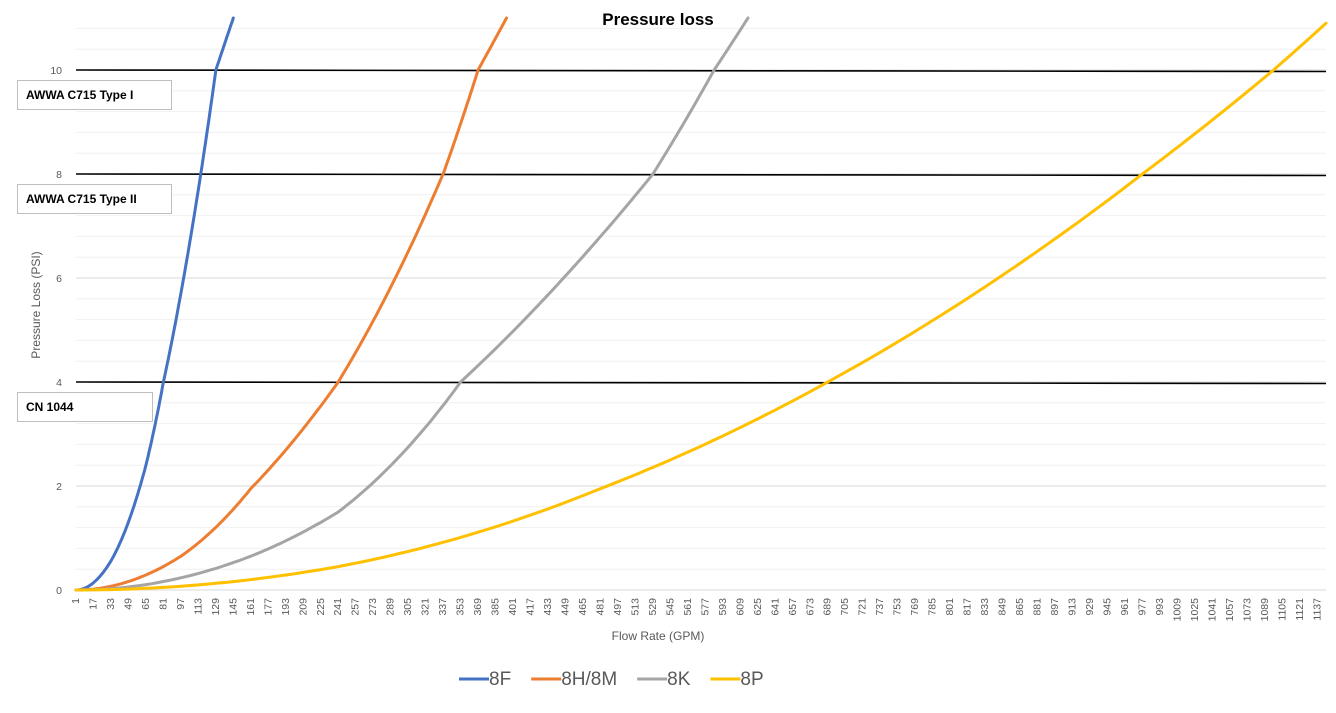 The height and width of the screenshot is (713, 1336). What do you see at coordinates (513, 607) in the screenshot?
I see `x-tick-label: 401` at bounding box center [513, 607].